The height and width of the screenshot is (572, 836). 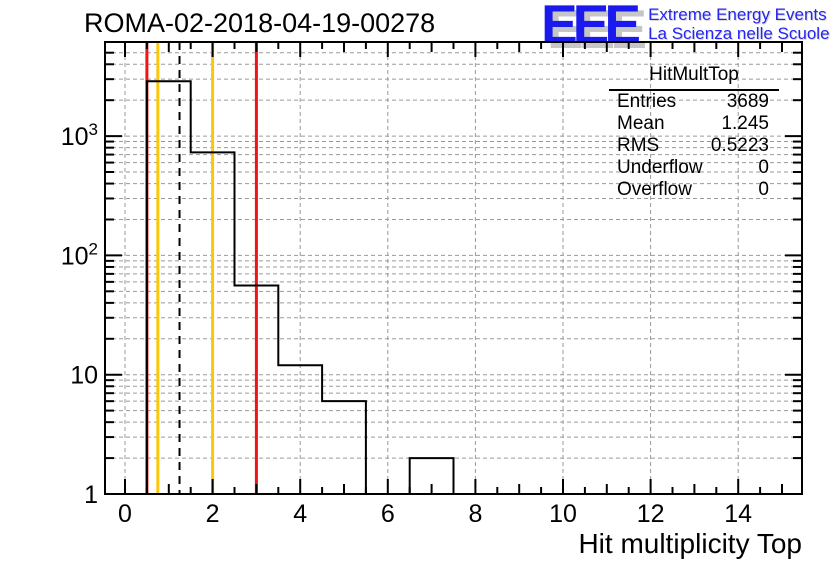 What do you see at coordinates (125, 514) in the screenshot?
I see `x-tick-label: 0` at bounding box center [125, 514].